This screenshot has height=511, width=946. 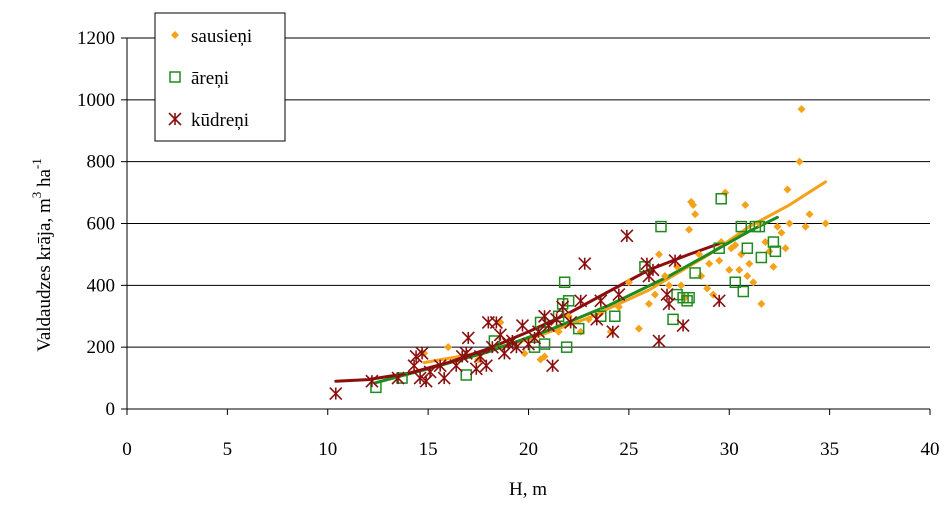 I want to click on legend-label-1: āreņi, so click(x=210, y=78).